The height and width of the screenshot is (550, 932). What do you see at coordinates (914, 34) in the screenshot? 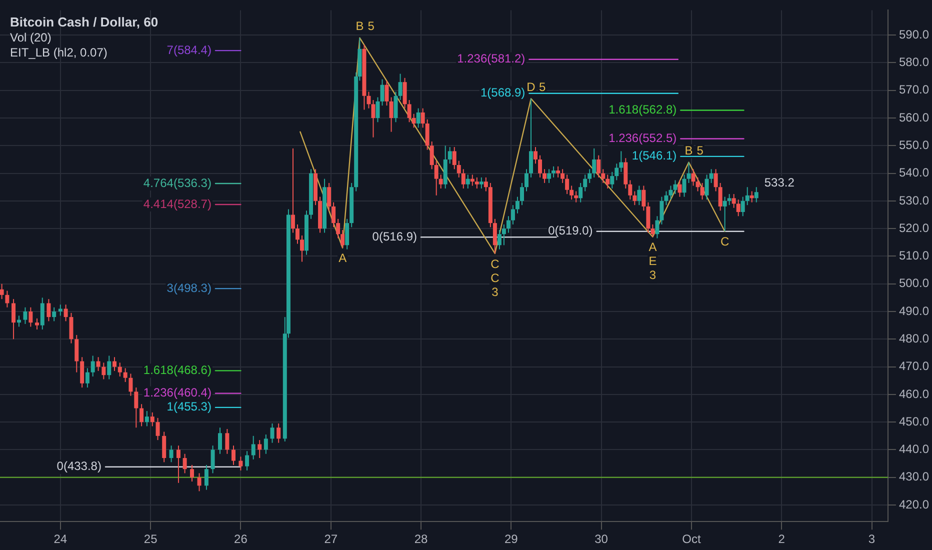
I see `y-tick-label: 590.0` at bounding box center [914, 34].